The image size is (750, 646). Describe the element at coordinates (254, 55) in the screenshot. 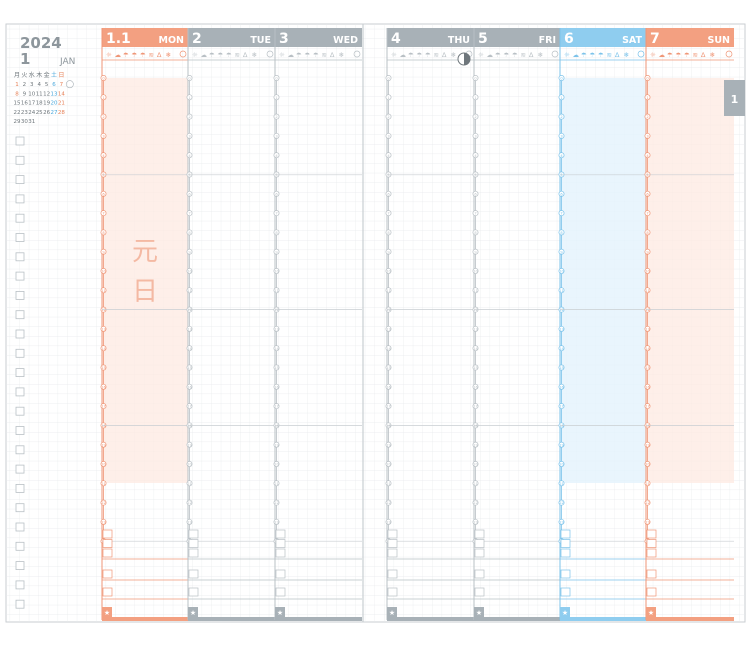

I see `weather-icon: ❄` at that location.